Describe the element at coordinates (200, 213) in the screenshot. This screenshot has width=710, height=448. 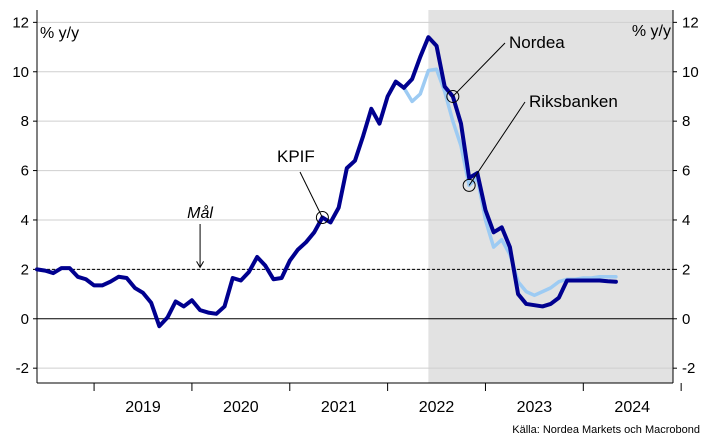
I see `goal-label: Mål` at that location.